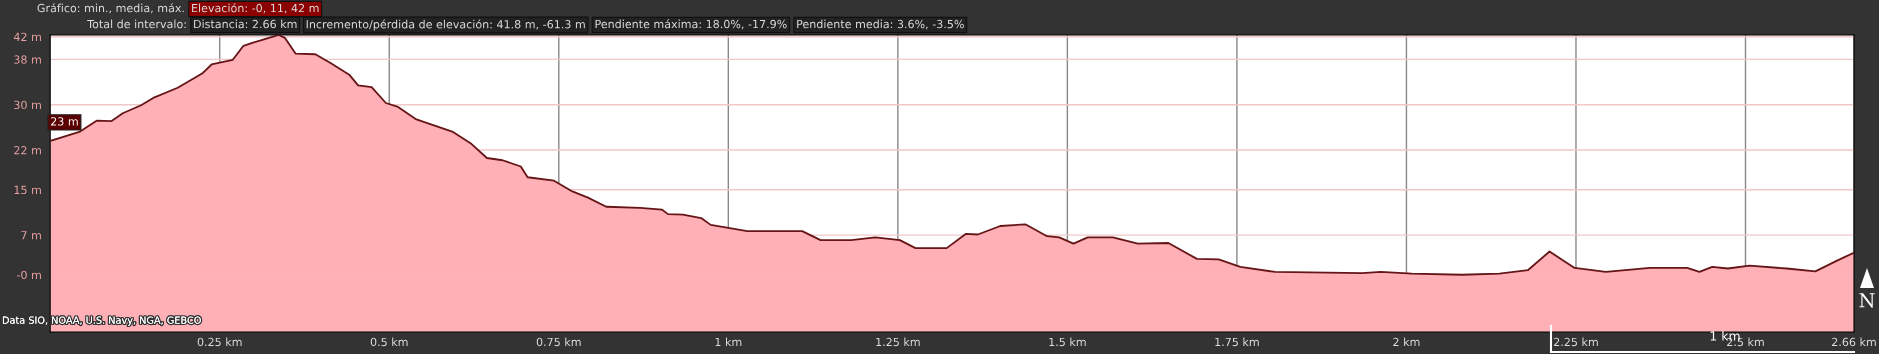 This screenshot has width=1879, height=354. I want to click on y-tick-label: -0 m, so click(28, 275).